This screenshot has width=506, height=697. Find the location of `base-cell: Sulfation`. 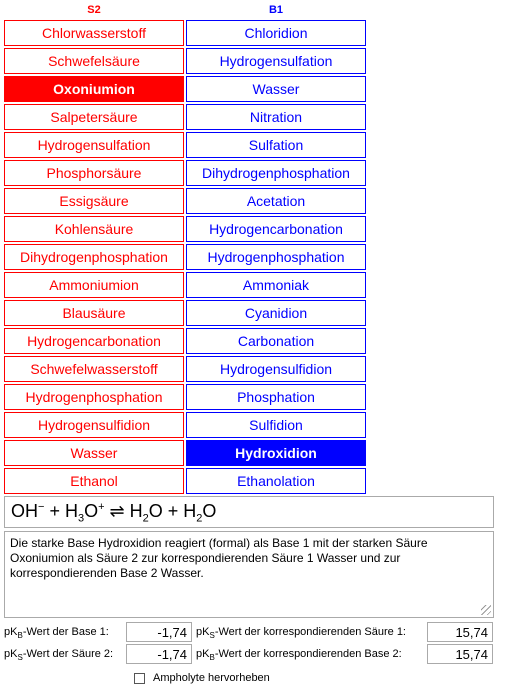

base-cell: Sulfation is located at coordinates (276, 145).